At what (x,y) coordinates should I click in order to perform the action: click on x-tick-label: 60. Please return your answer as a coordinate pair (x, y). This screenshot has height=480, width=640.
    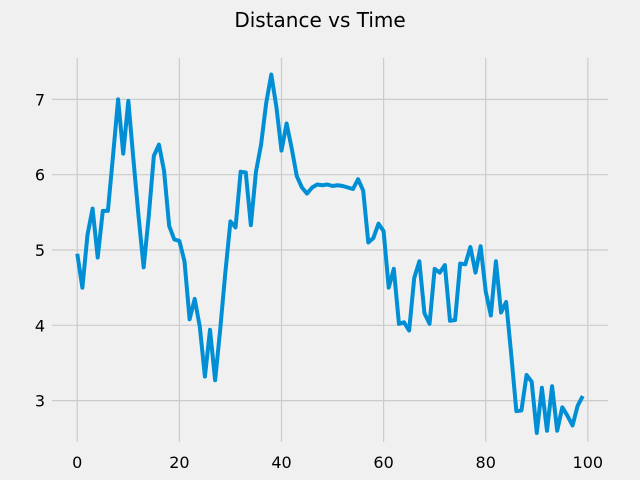
    Looking at the image, I should click on (383, 462).